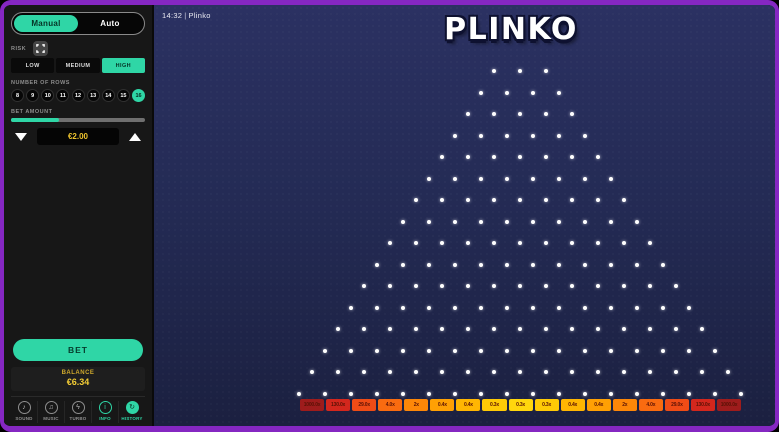 Image resolution: width=779 pixels, height=432 pixels. Describe the element at coordinates (110, 23) in the screenshot. I see `tab-auto: Auto` at that location.